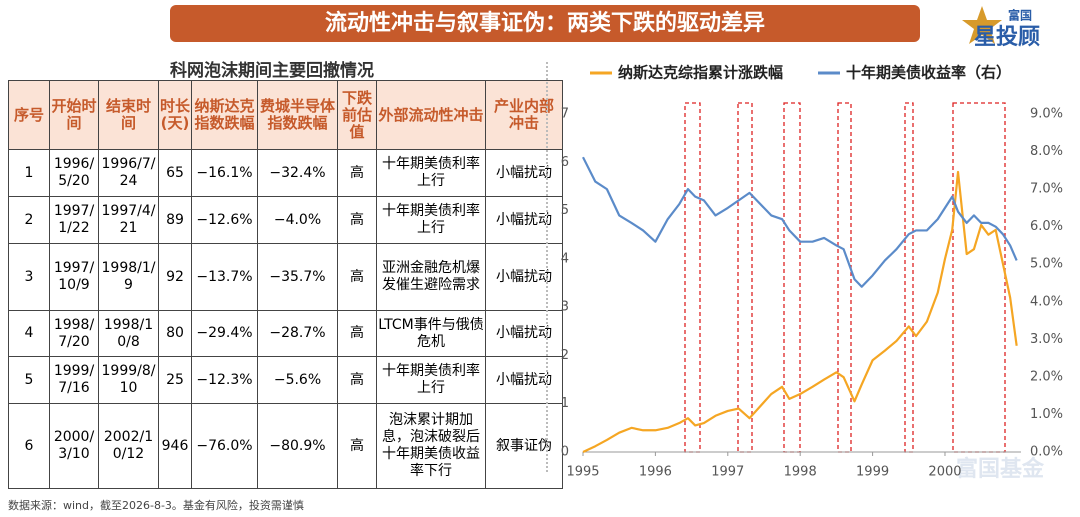 The image size is (1080, 517). I want to click on table-cell: 1997/1/22, so click(74, 220).